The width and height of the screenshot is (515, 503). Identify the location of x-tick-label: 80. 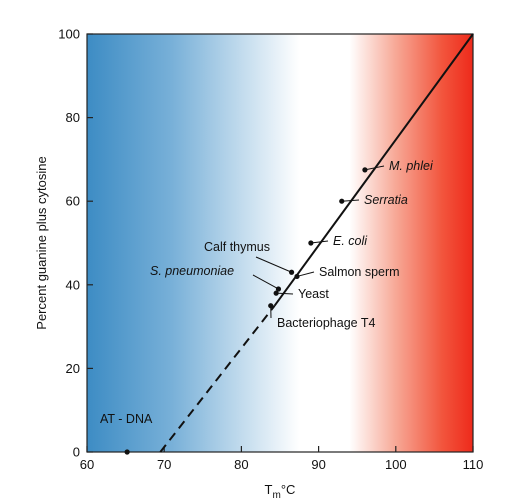
(241, 464).